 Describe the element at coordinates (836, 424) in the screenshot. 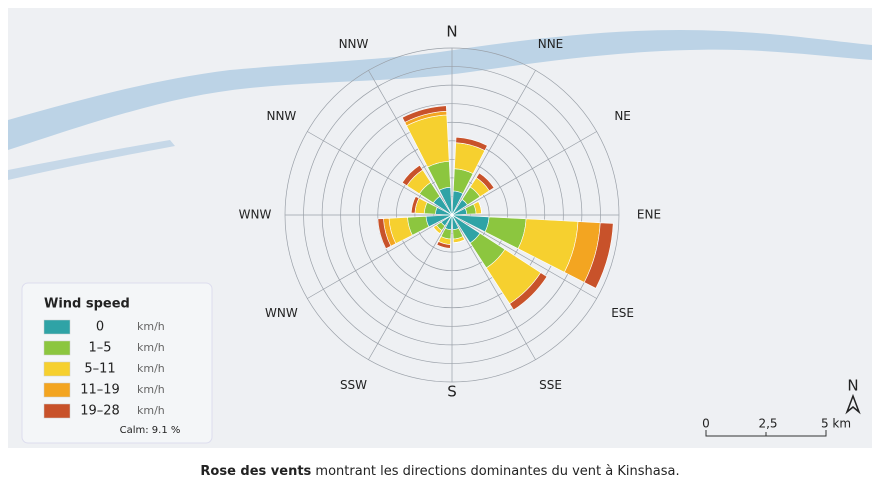

I see `scale-label: 5 km` at that location.